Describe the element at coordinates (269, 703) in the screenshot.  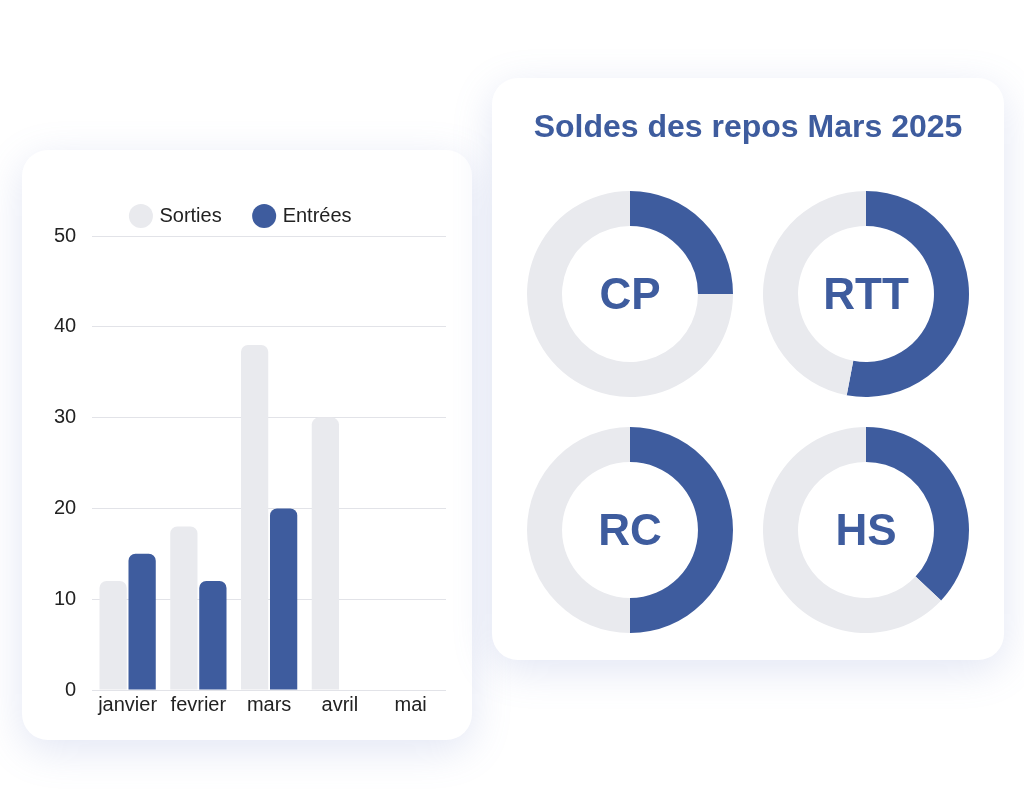
I see `x-tick-label: mars` at that location.